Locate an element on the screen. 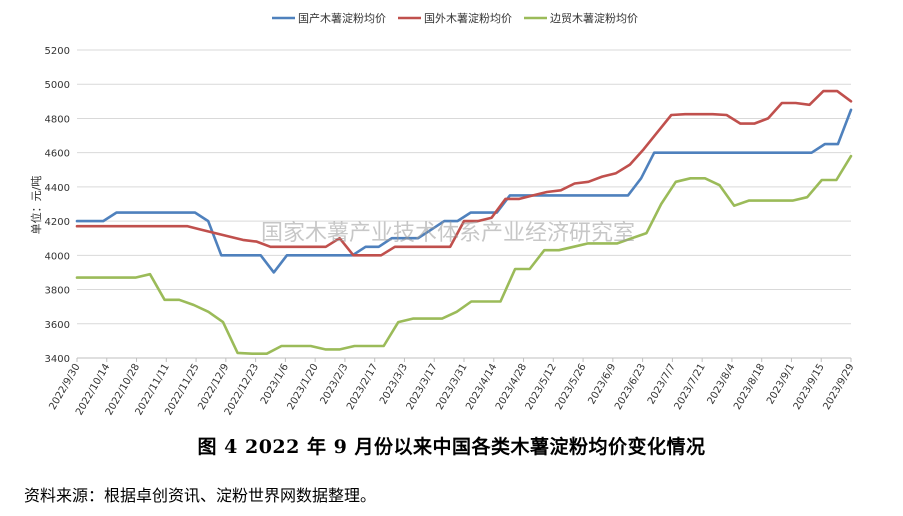 The image size is (903, 516). x-tick-label: 2023/1/20 is located at coordinates (303, 387).